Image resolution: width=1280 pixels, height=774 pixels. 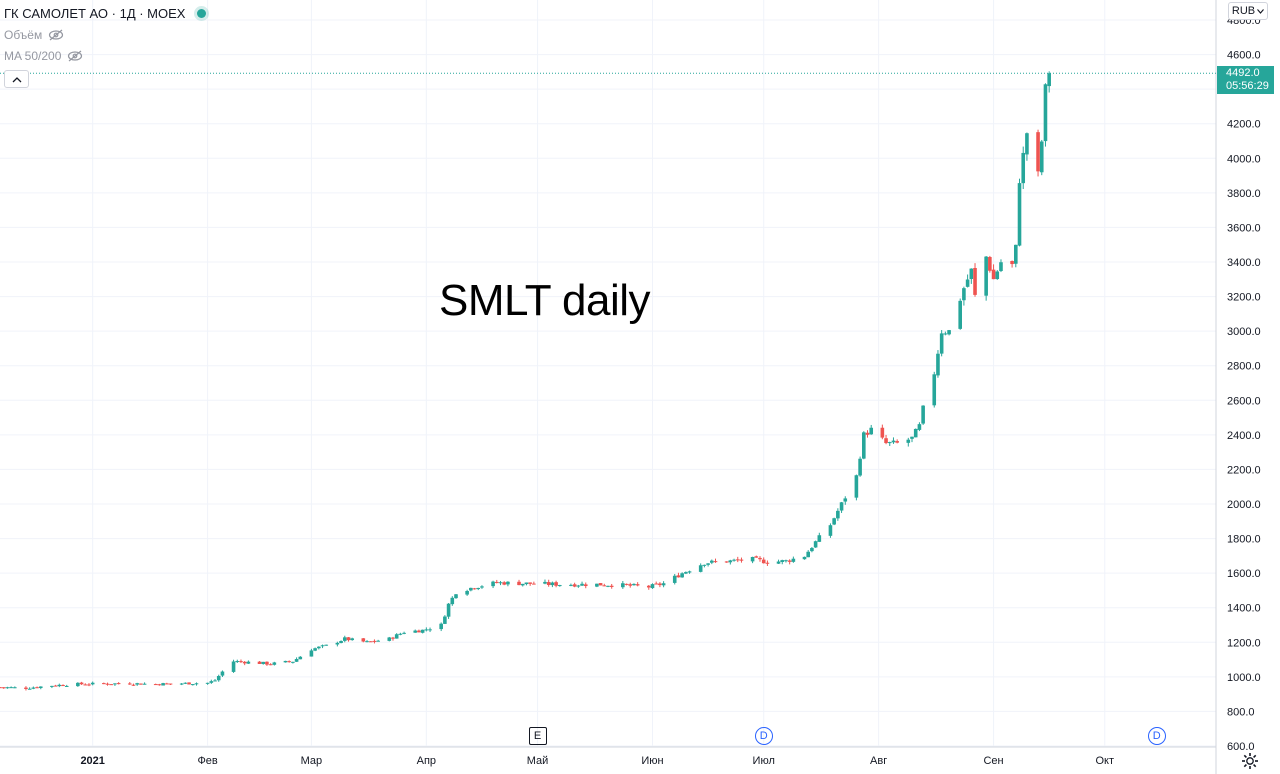 I want to click on y-tick-label: 600.0, so click(x=1241, y=747).